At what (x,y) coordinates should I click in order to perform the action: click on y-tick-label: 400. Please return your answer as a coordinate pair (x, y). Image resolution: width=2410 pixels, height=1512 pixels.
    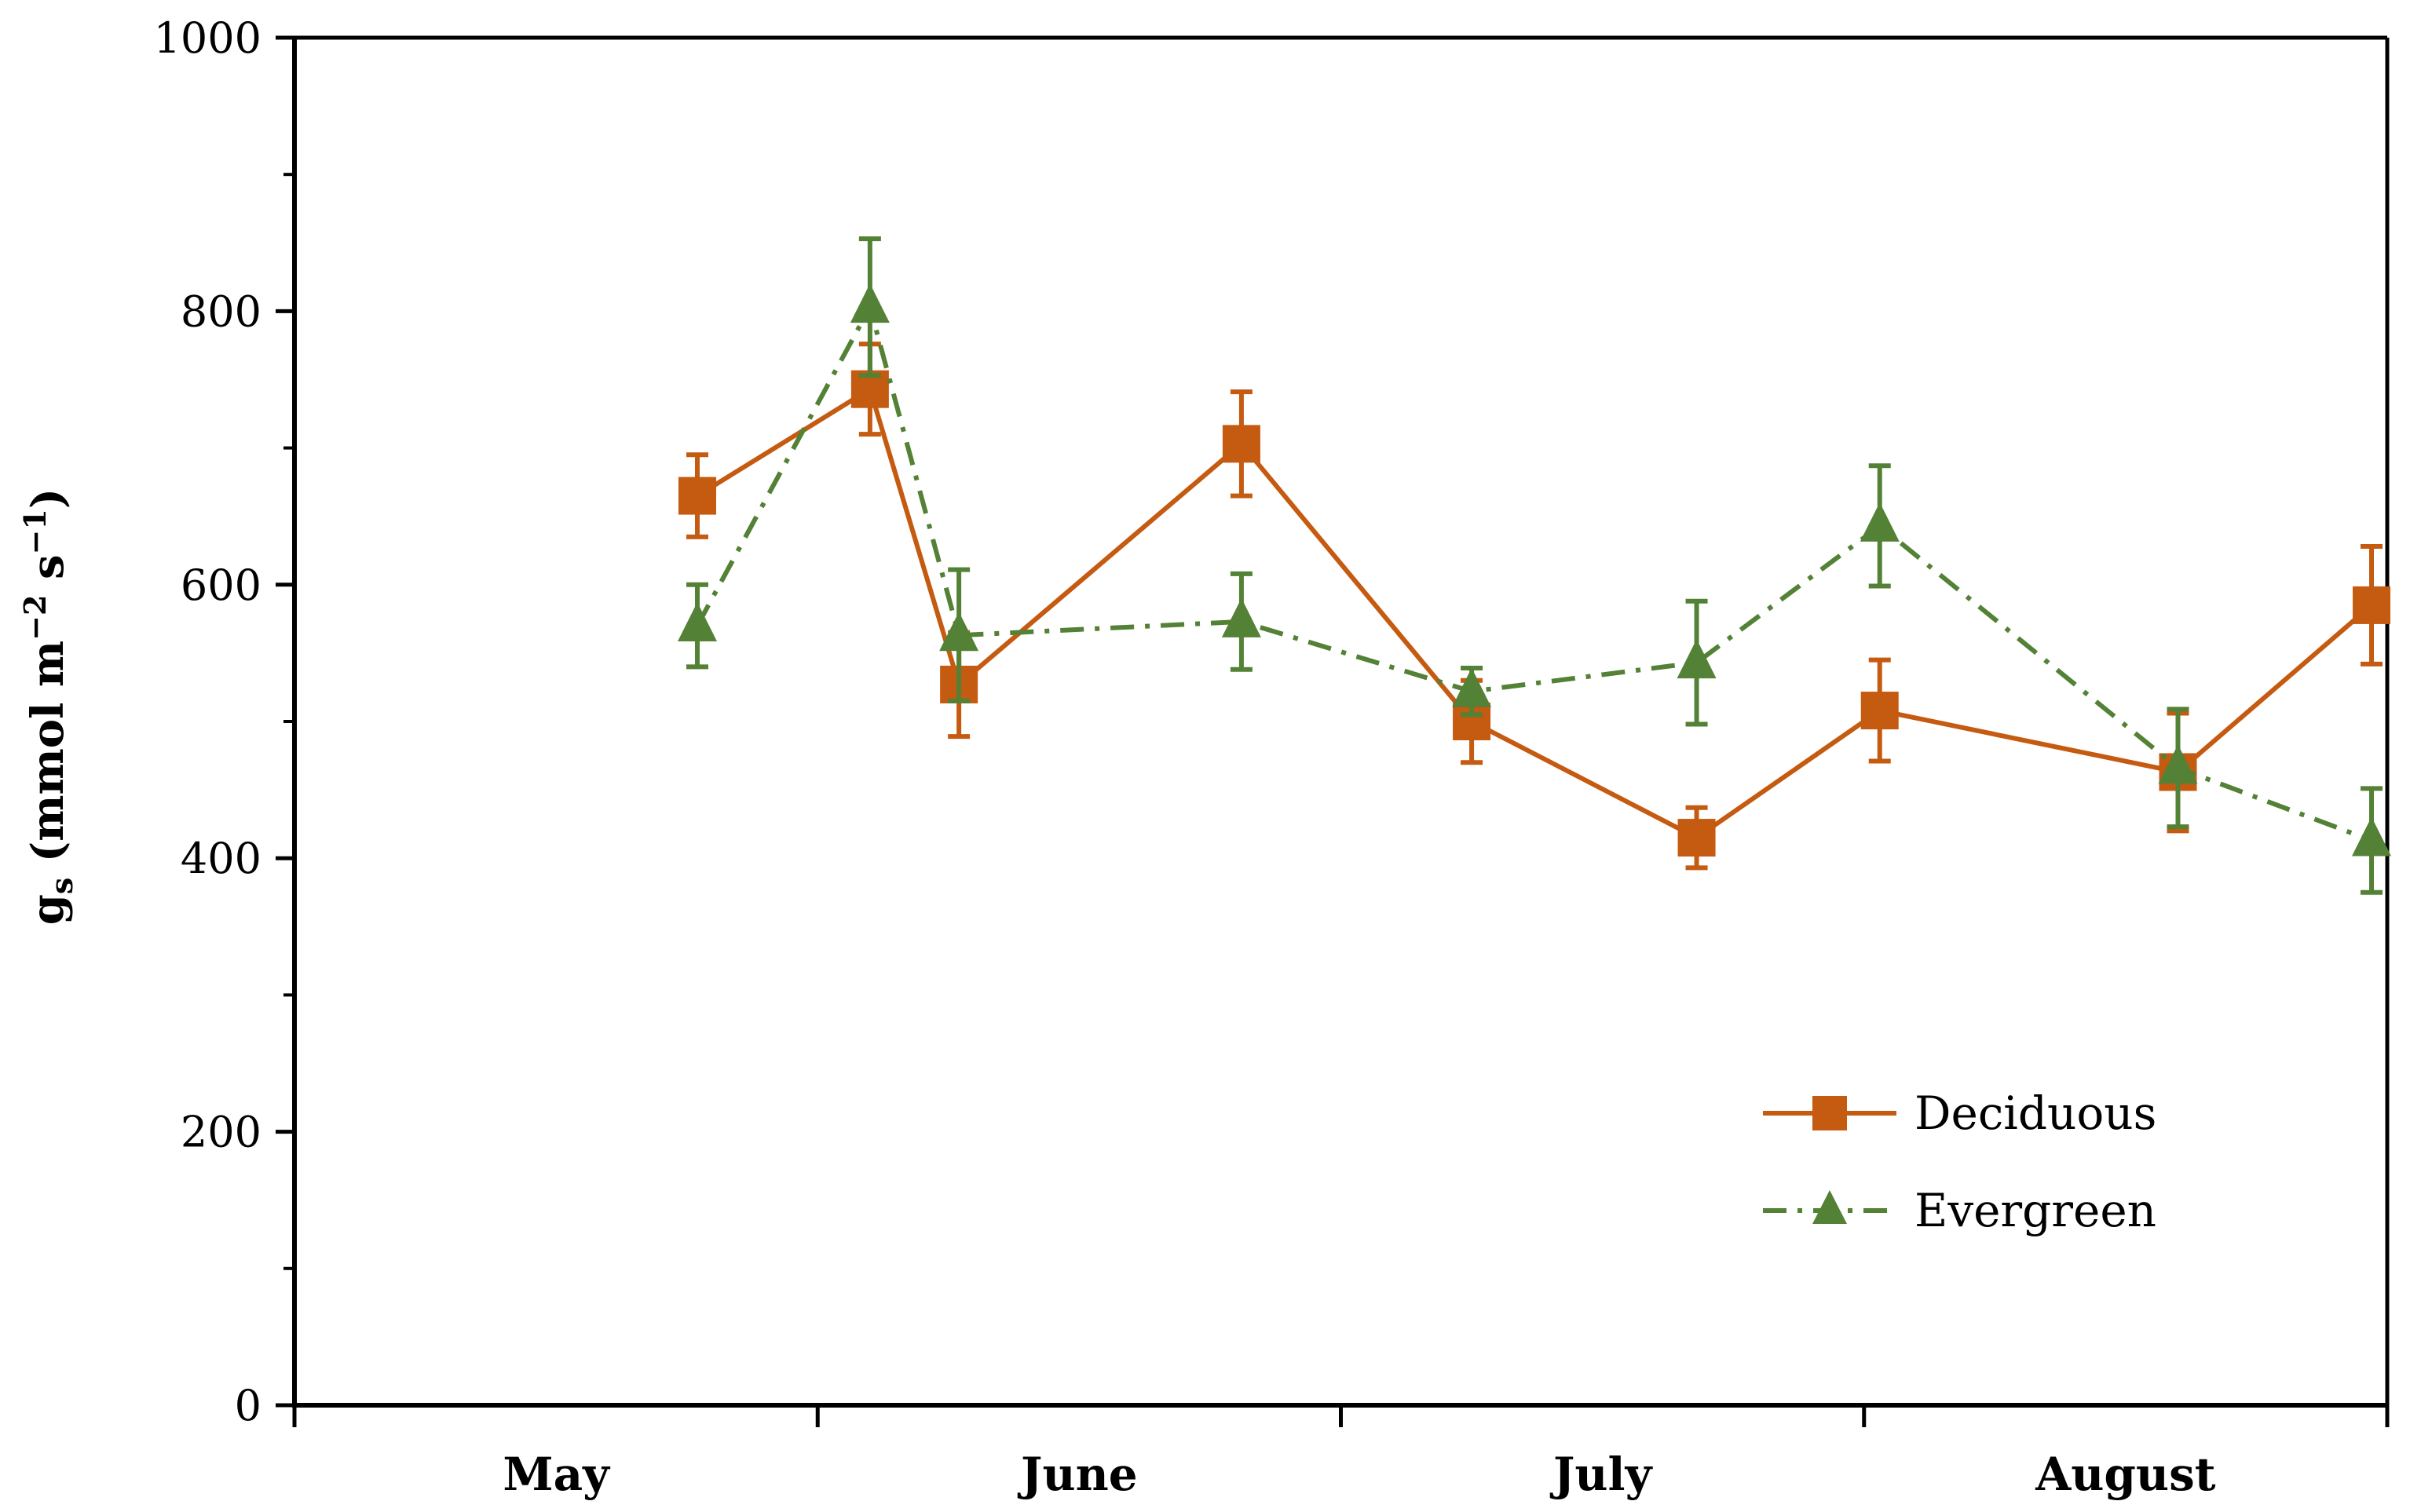
    Looking at the image, I should click on (221, 858).